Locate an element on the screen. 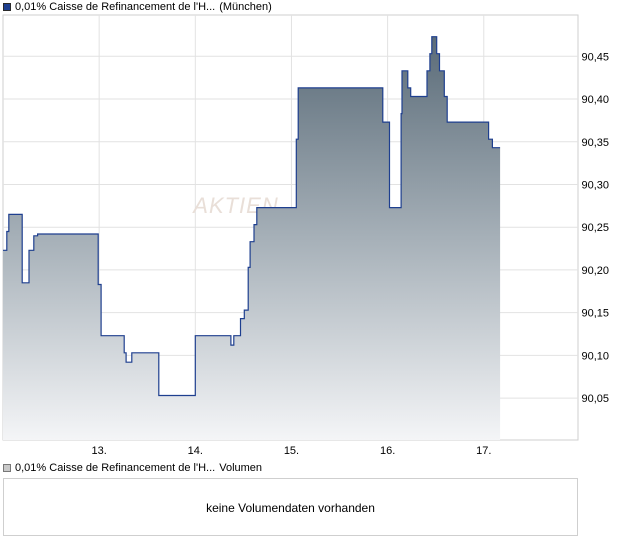 The image size is (620, 546). y-tick-label: 90,30 is located at coordinates (595, 185).